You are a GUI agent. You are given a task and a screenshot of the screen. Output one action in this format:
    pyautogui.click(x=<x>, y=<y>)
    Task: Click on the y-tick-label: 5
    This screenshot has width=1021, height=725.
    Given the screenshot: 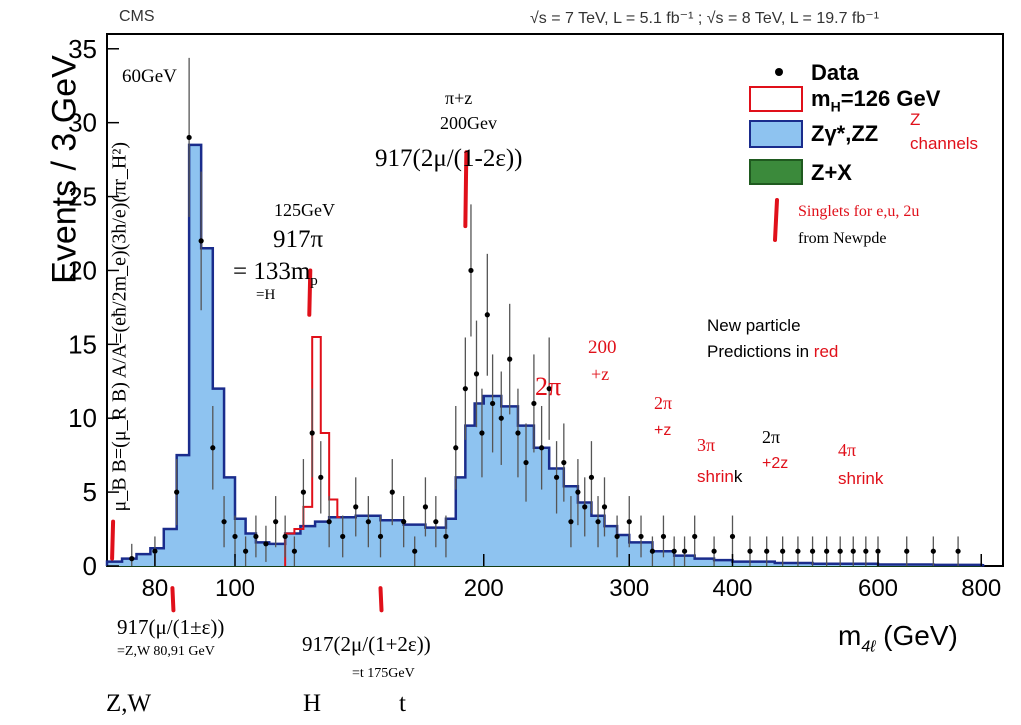 What is the action you would take?
    pyautogui.click(x=90, y=492)
    